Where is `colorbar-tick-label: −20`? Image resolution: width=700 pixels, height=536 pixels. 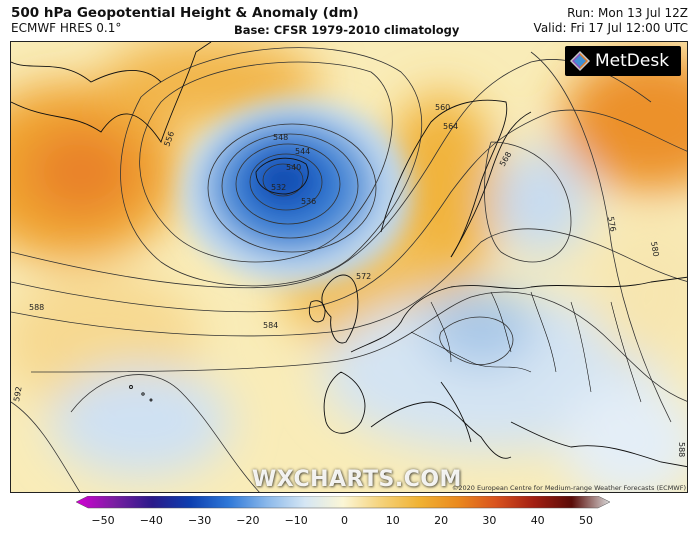
colorbar-tick-label: −20 is located at coordinates (247, 520).